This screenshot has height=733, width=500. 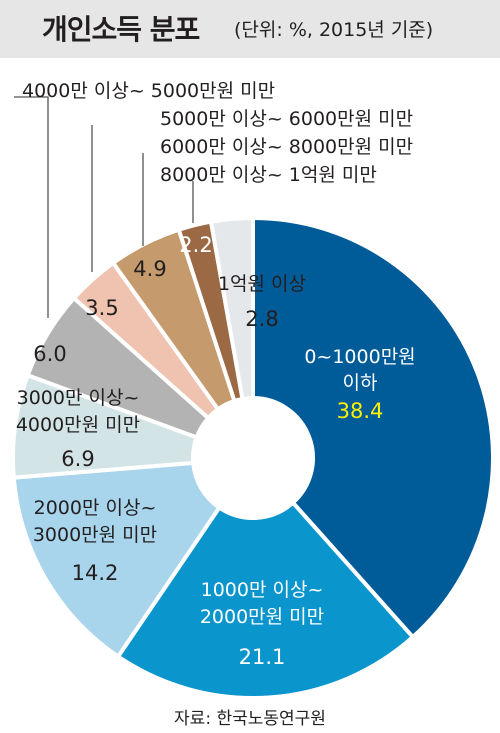 What do you see at coordinates (262, 617) in the screenshot?
I see `slice-label: 2000만원 미만` at bounding box center [262, 617].